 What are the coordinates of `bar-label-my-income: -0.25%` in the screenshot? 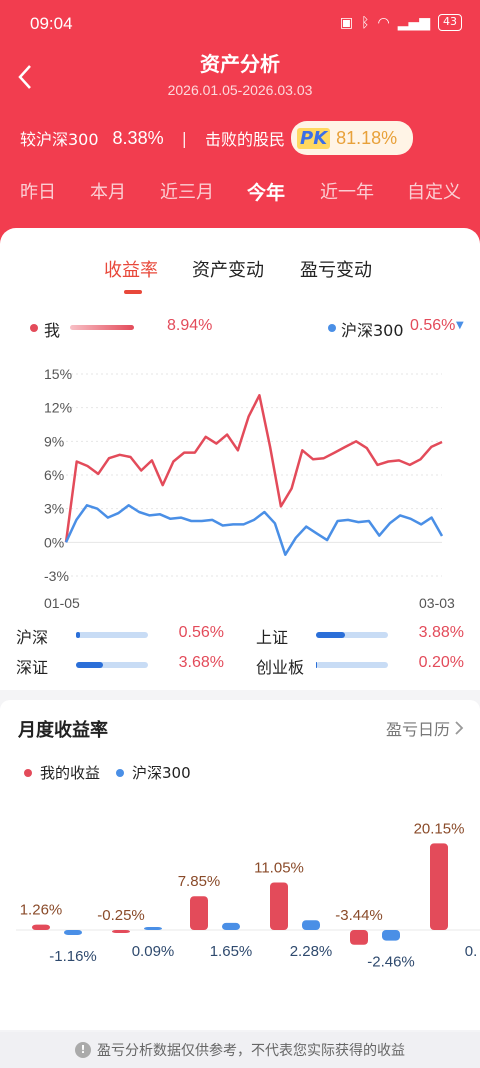 It's located at (121, 915).